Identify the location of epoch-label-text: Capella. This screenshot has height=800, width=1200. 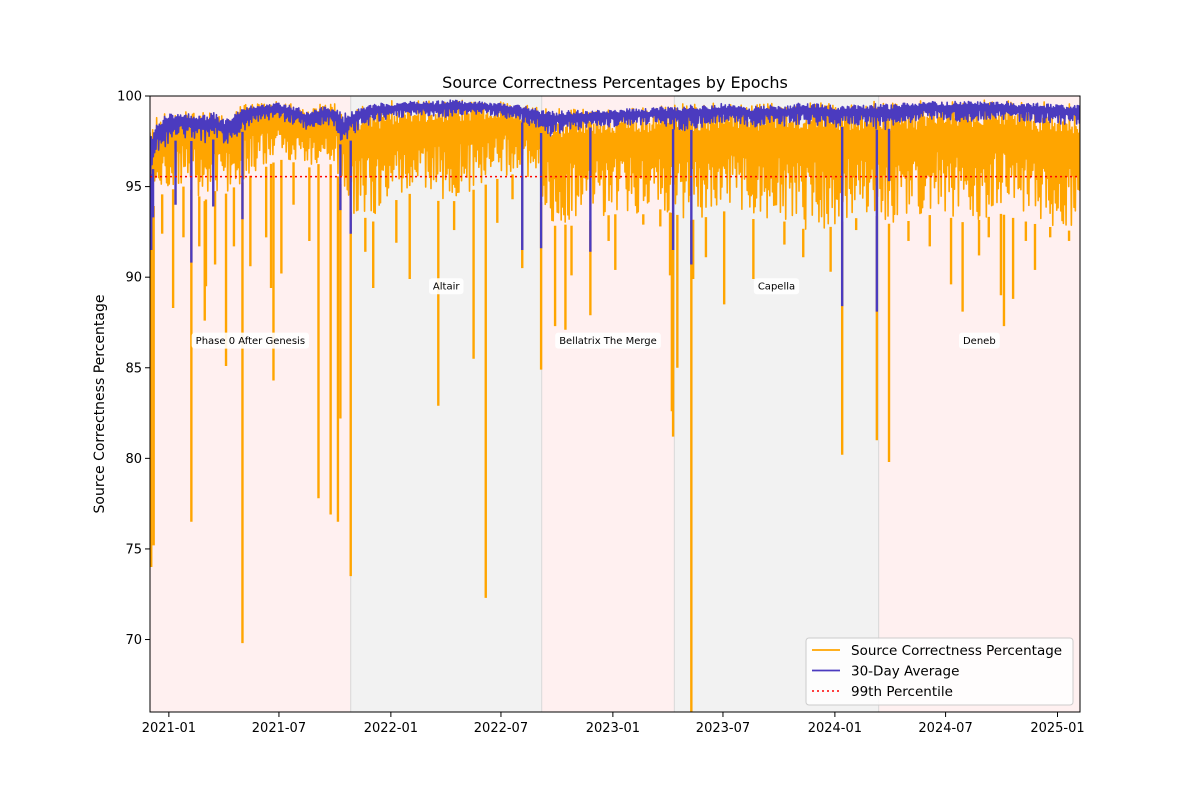
(776, 287).